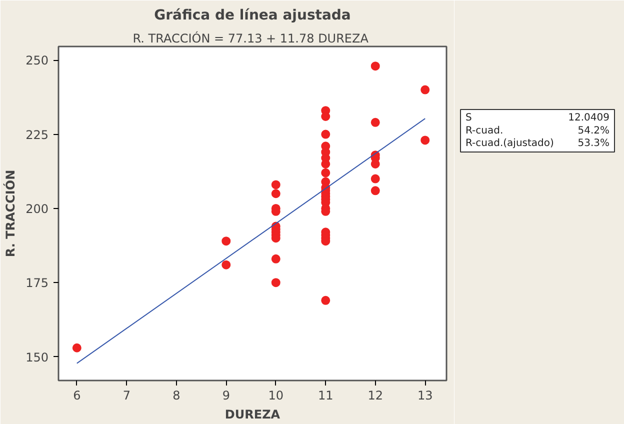 The image size is (624, 424). What do you see at coordinates (326, 395) in the screenshot?
I see `x-tick-label: 11` at bounding box center [326, 395].